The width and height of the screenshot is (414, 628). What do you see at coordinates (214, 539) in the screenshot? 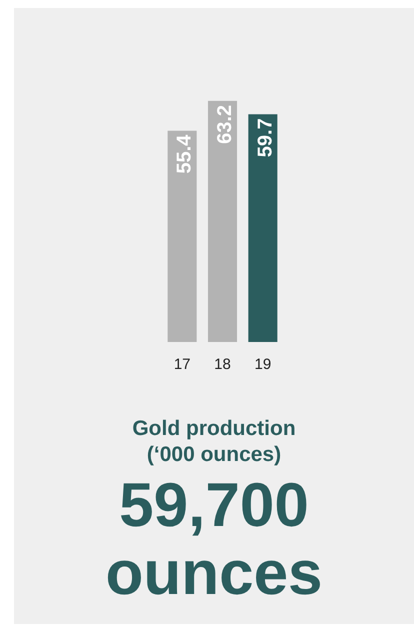
I see `text: 59,700 ounces` at bounding box center [214, 539].